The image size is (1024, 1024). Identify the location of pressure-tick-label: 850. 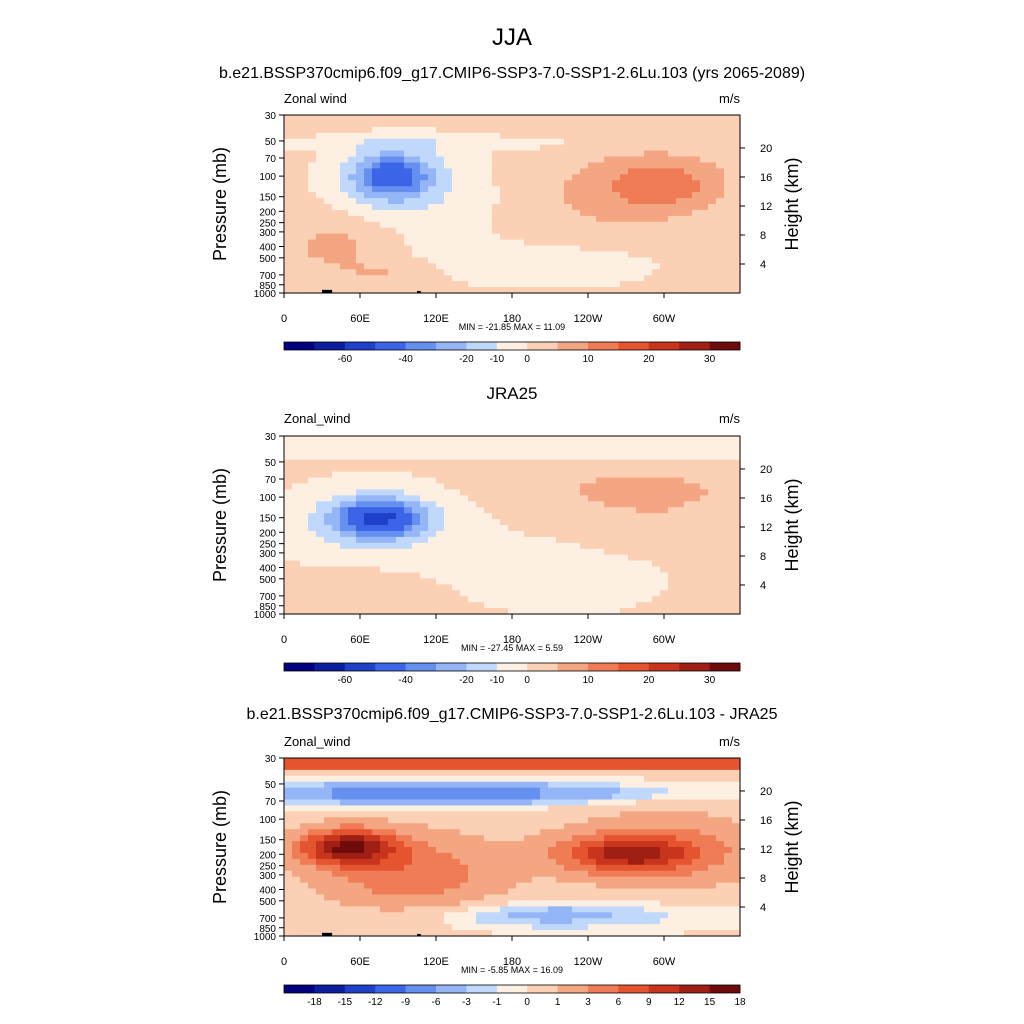
(267, 286).